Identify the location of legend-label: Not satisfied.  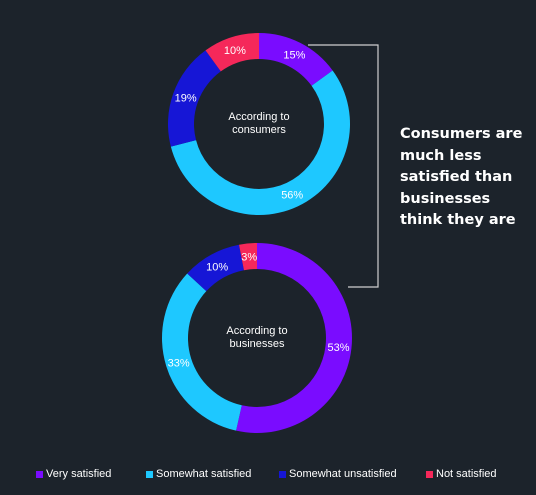
(466, 474).